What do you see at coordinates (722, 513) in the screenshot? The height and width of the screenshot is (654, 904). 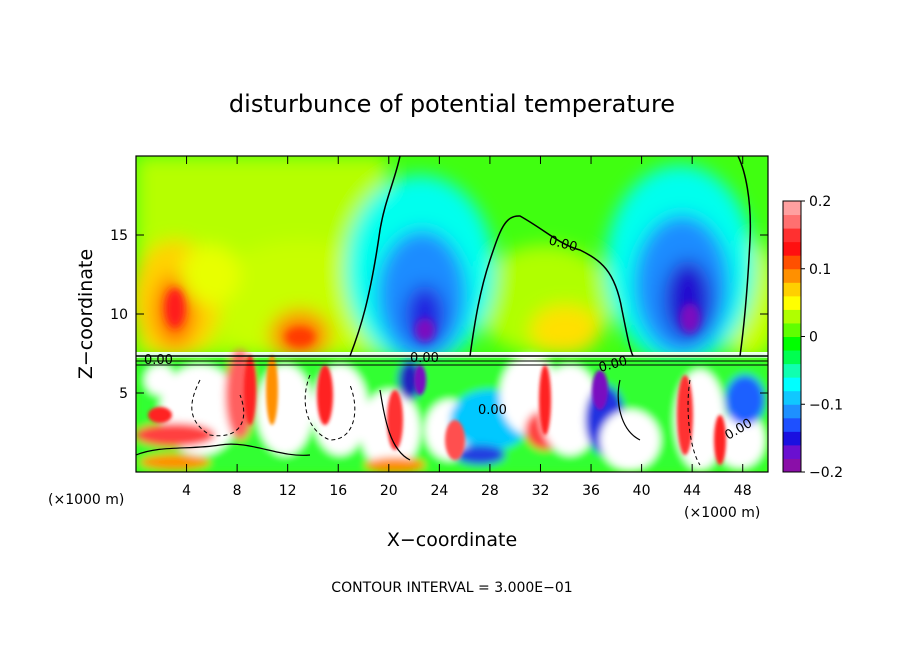 I see `x-axis-unit-right: (×1000 m)` at bounding box center [722, 513].